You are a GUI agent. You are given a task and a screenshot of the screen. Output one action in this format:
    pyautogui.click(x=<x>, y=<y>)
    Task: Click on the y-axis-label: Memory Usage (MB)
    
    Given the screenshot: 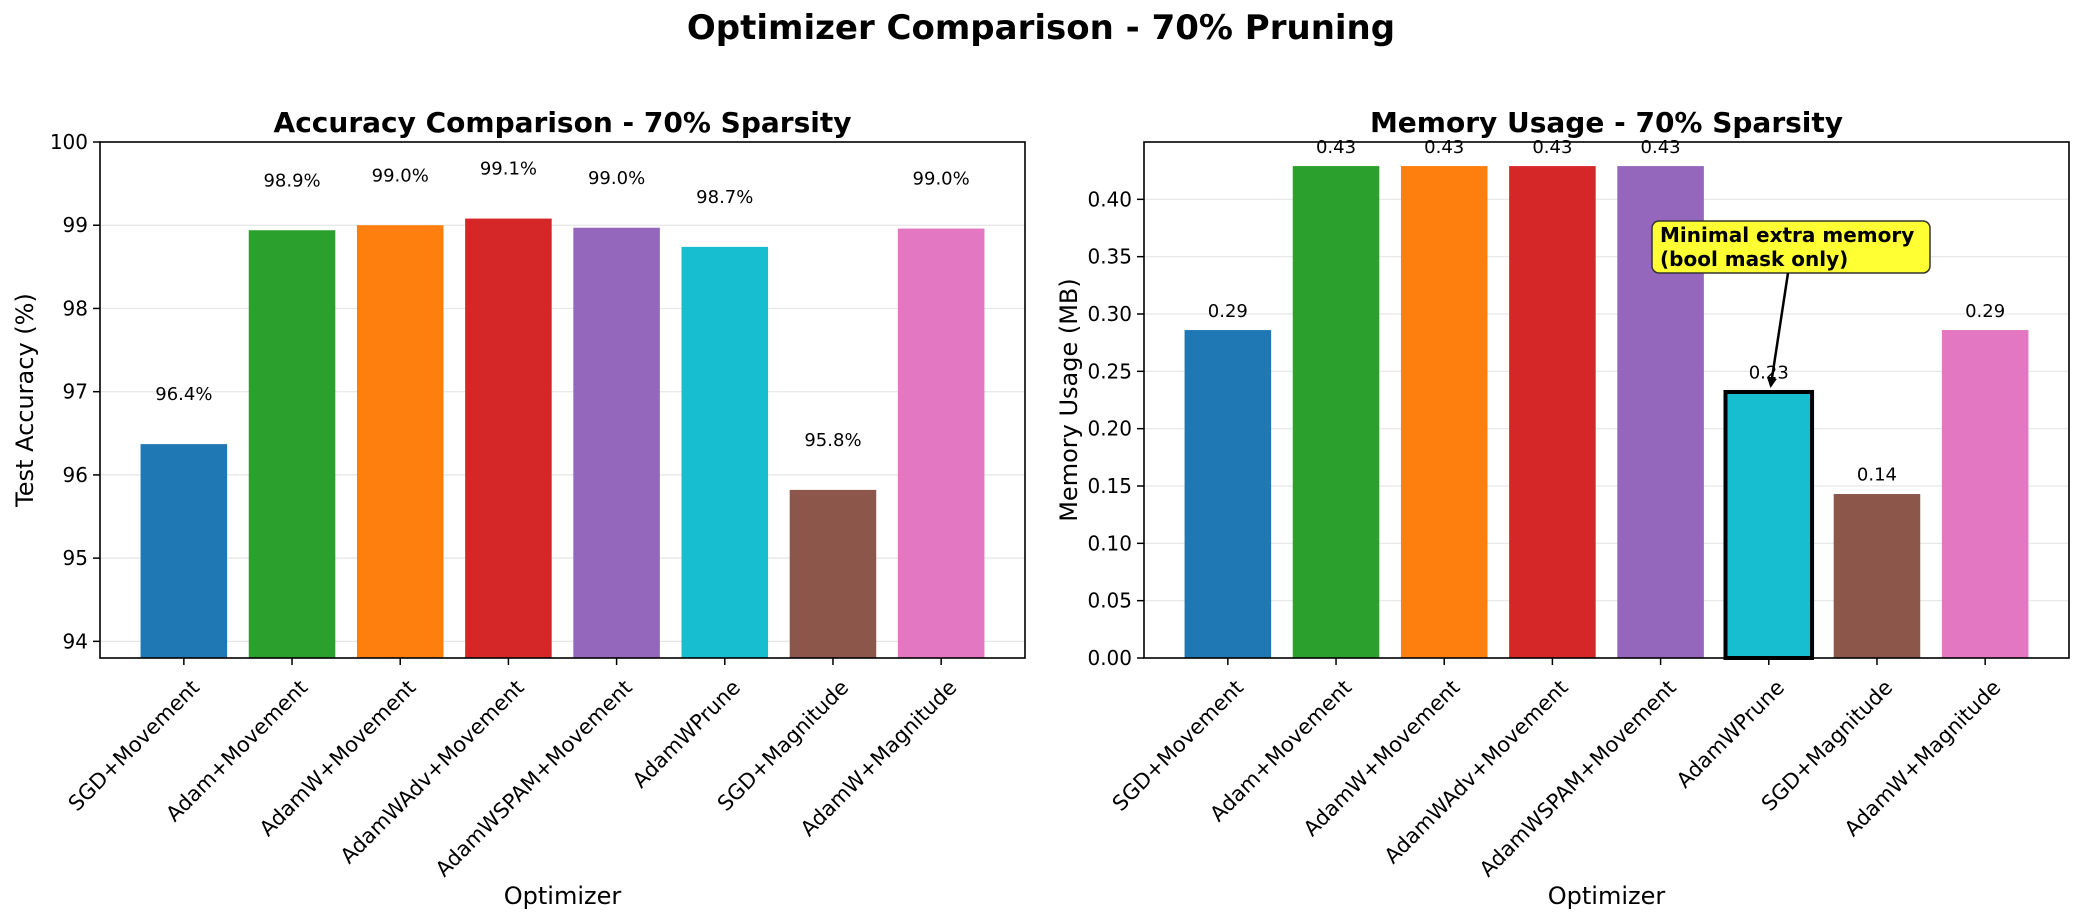 What is the action you would take?
    pyautogui.click(x=1069, y=400)
    